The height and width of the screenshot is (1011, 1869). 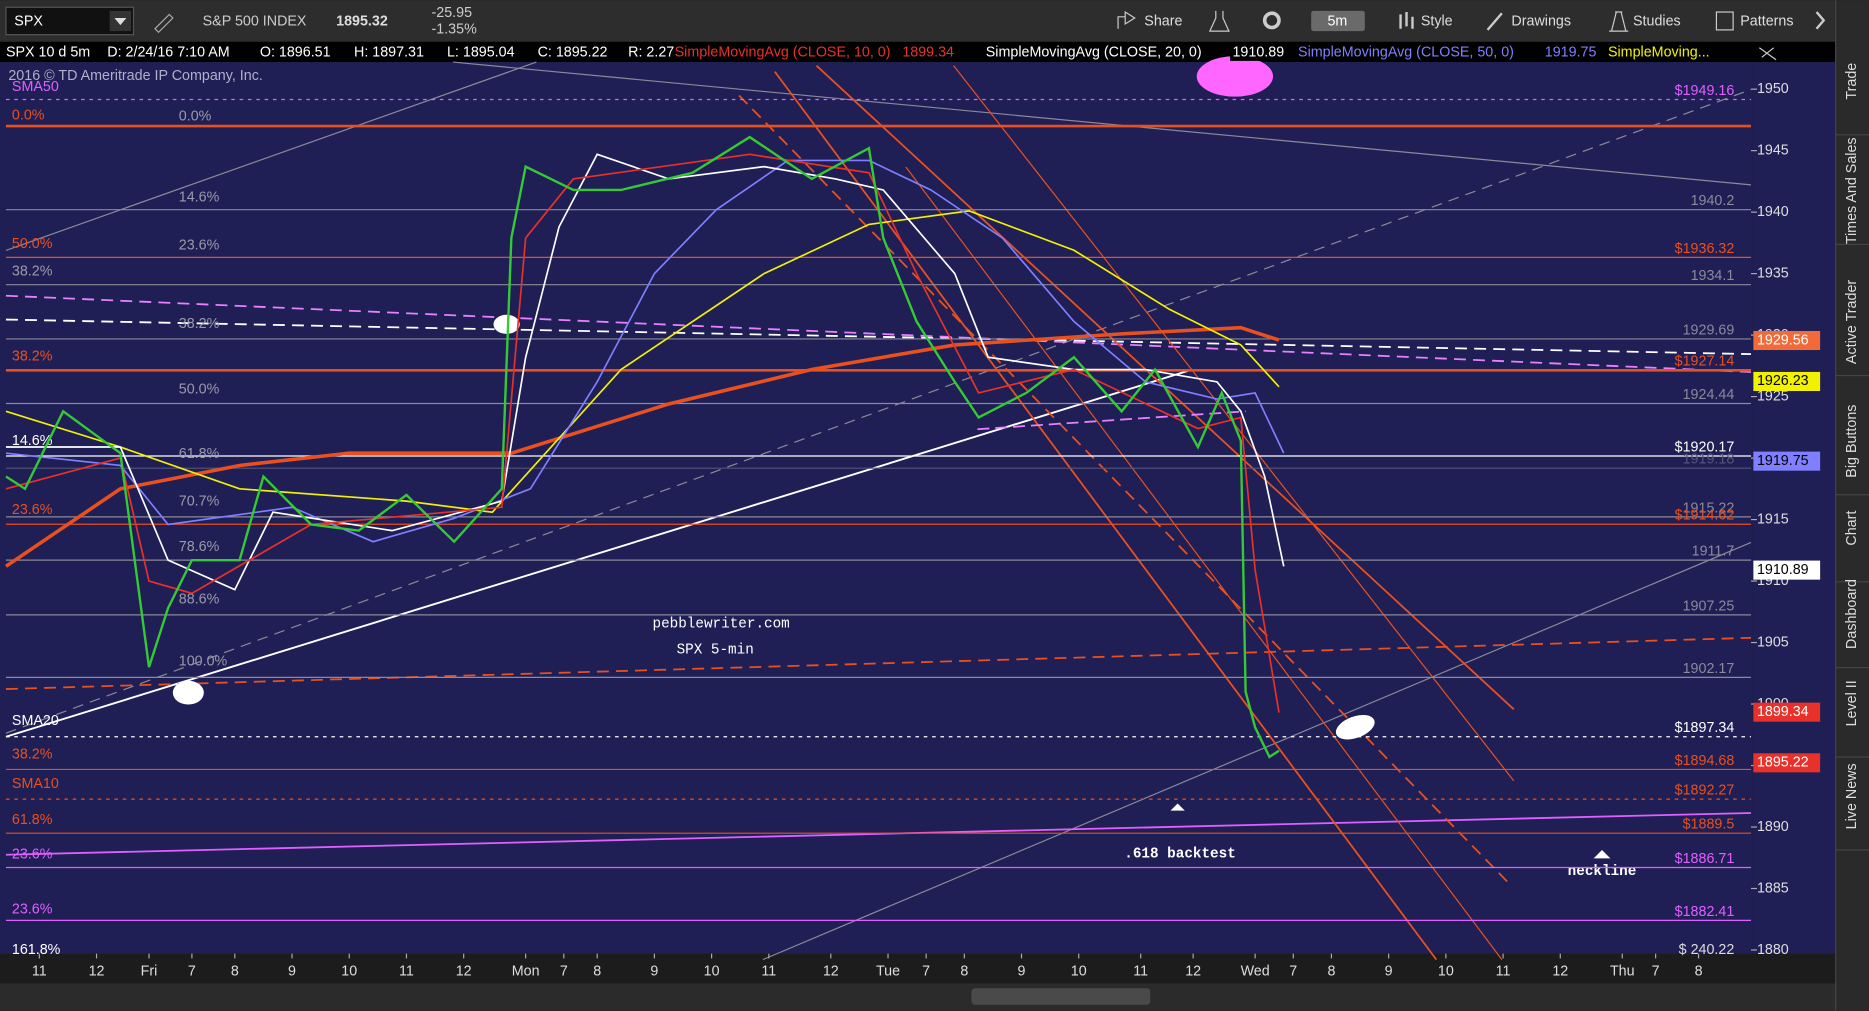 I want to click on price-flag-label: 1895.22, so click(x=1783, y=763).